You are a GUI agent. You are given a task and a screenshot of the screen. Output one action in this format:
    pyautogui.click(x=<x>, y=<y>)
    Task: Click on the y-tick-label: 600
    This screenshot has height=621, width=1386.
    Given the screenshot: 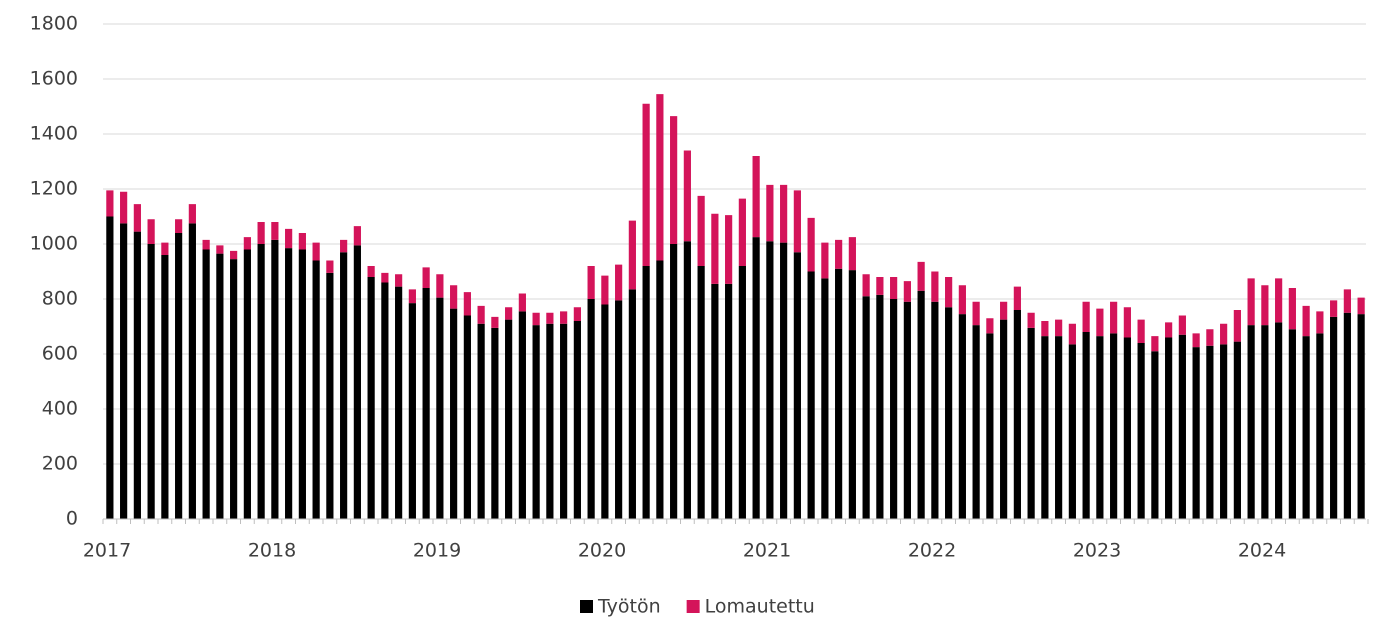 What is the action you would take?
    pyautogui.click(x=60, y=354)
    